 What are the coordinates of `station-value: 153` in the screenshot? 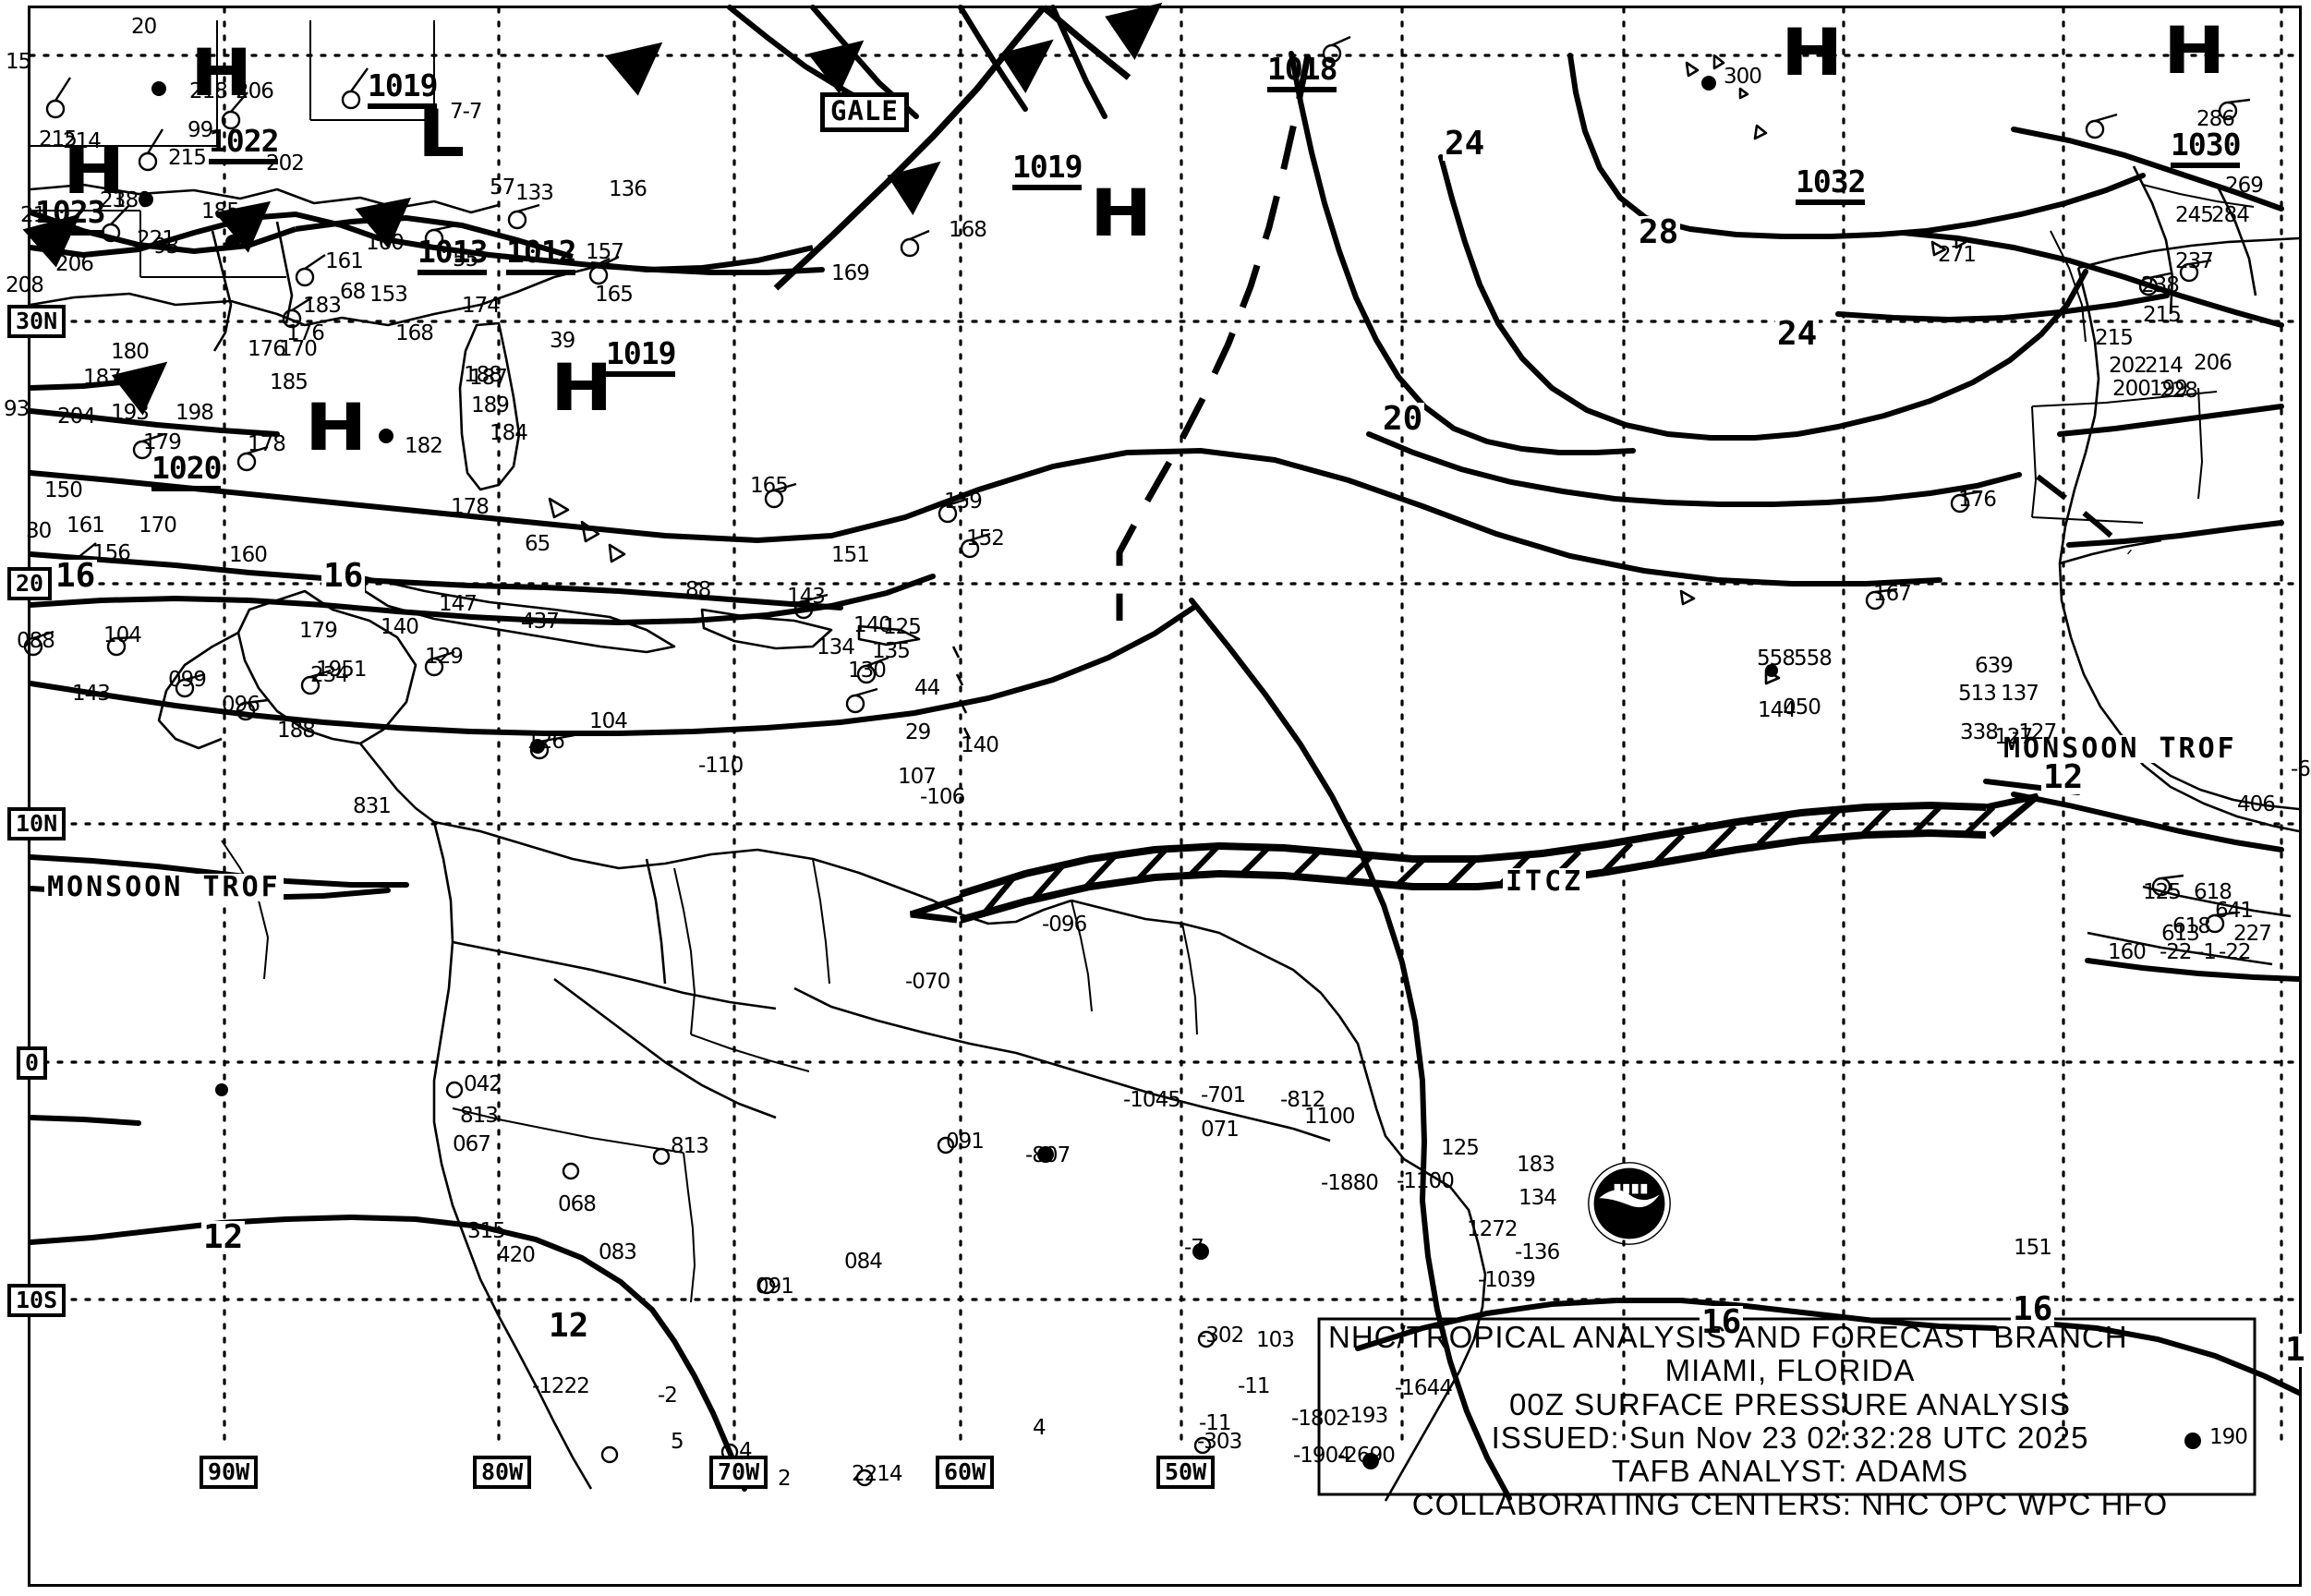 It's located at (388, 295).